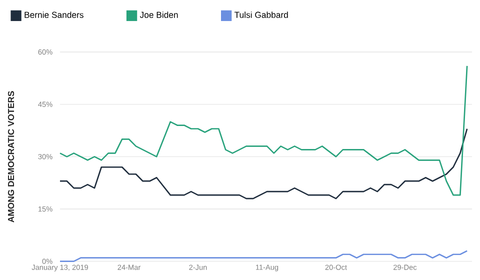 Image resolution: width=480 pixels, height=280 pixels. I want to click on legend-label: Joe Biden, so click(159, 15).